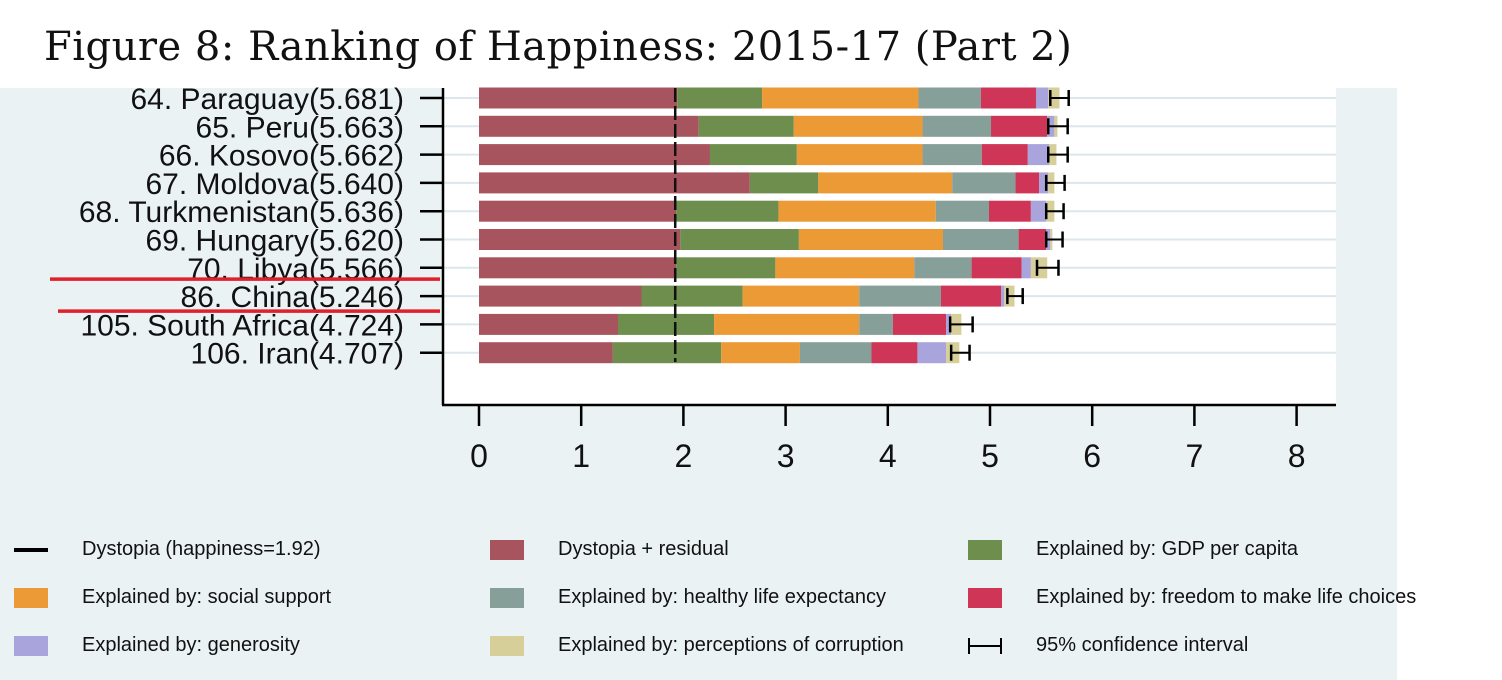 The image size is (1502, 680). Describe the element at coordinates (241, 212) in the screenshot. I see `y-tick-label: 68. Turkmenistan(5.636)` at that location.